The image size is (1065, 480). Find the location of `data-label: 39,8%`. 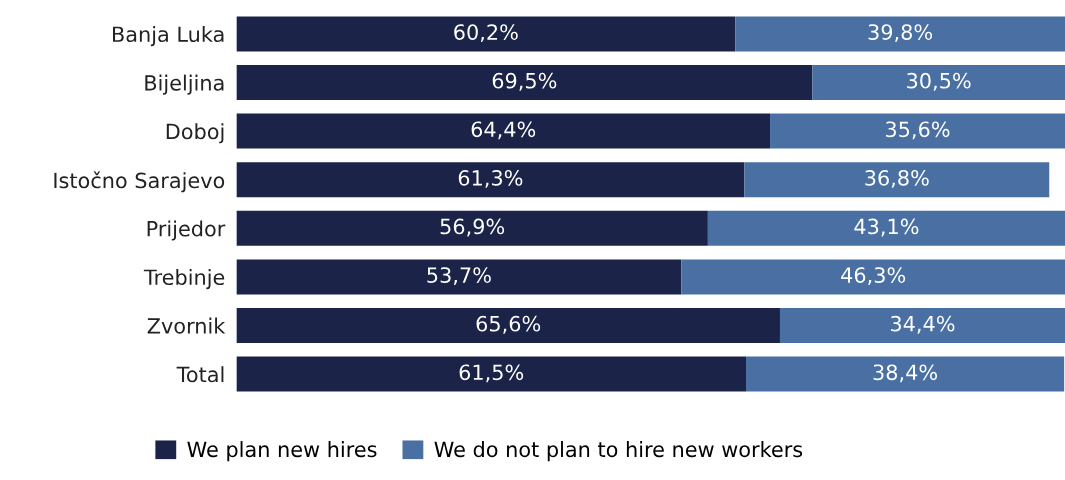

data-label: 39,8% is located at coordinates (900, 33).